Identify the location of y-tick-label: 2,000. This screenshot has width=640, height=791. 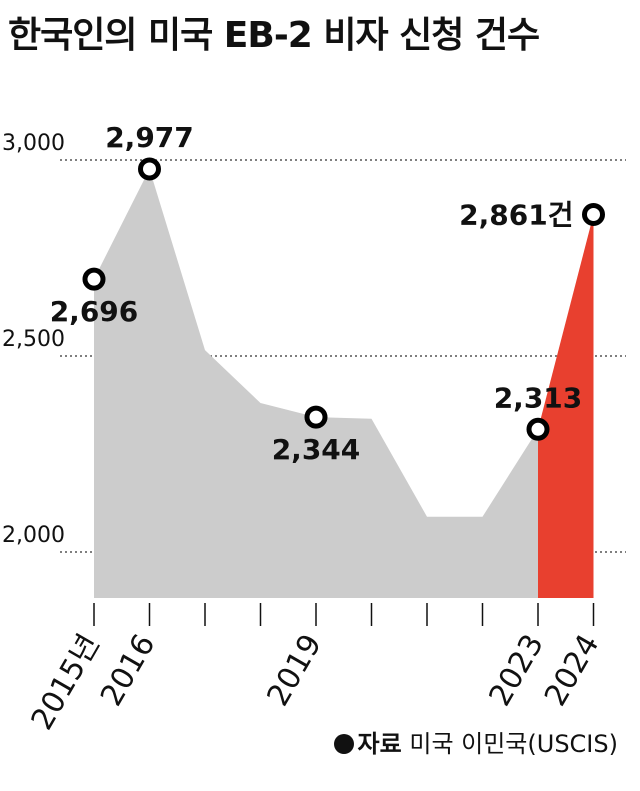
(33, 535).